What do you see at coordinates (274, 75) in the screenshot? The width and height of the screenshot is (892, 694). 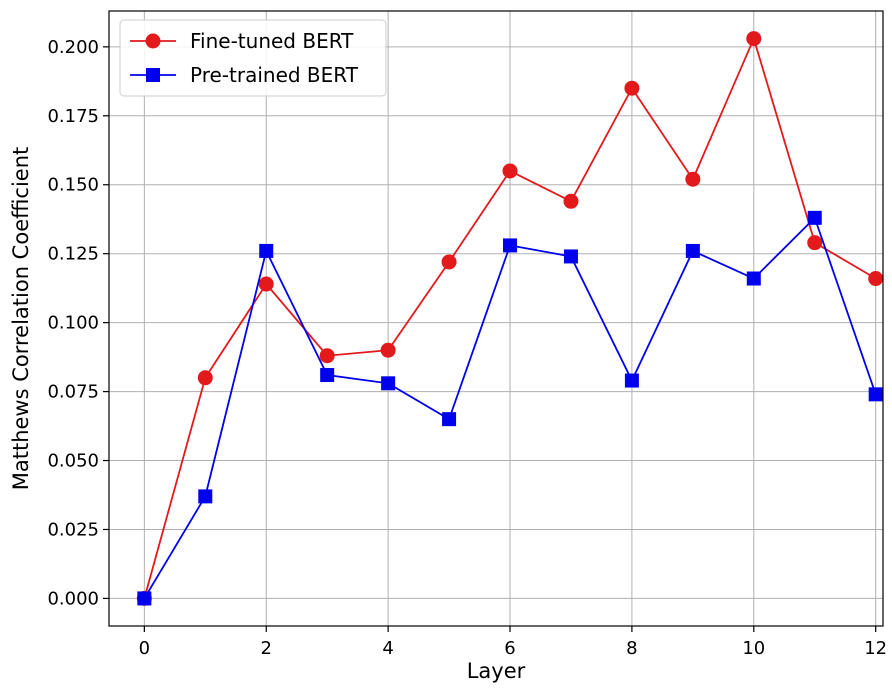 I see `legend-label: Pre-trained BERT` at bounding box center [274, 75].